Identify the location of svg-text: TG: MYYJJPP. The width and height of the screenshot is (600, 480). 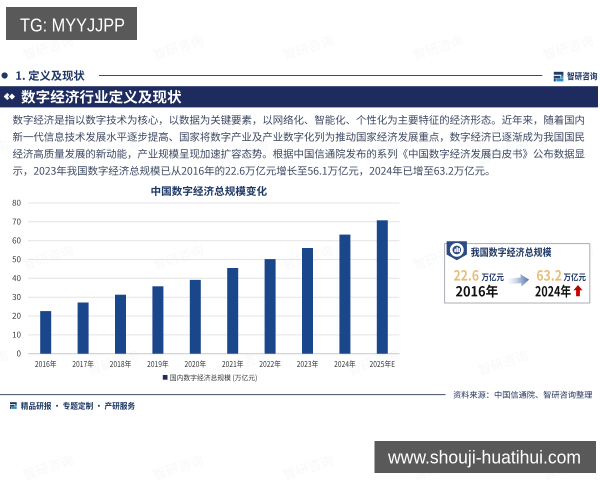
(72, 26).